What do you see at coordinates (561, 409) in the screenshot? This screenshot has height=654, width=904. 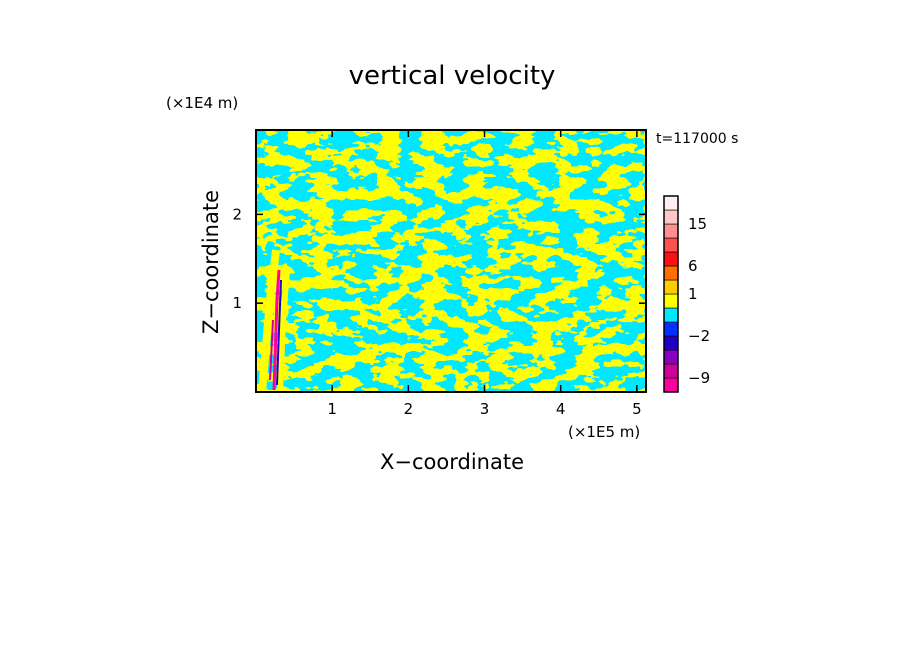 I see `x-tick-label-4: 4` at bounding box center [561, 409].